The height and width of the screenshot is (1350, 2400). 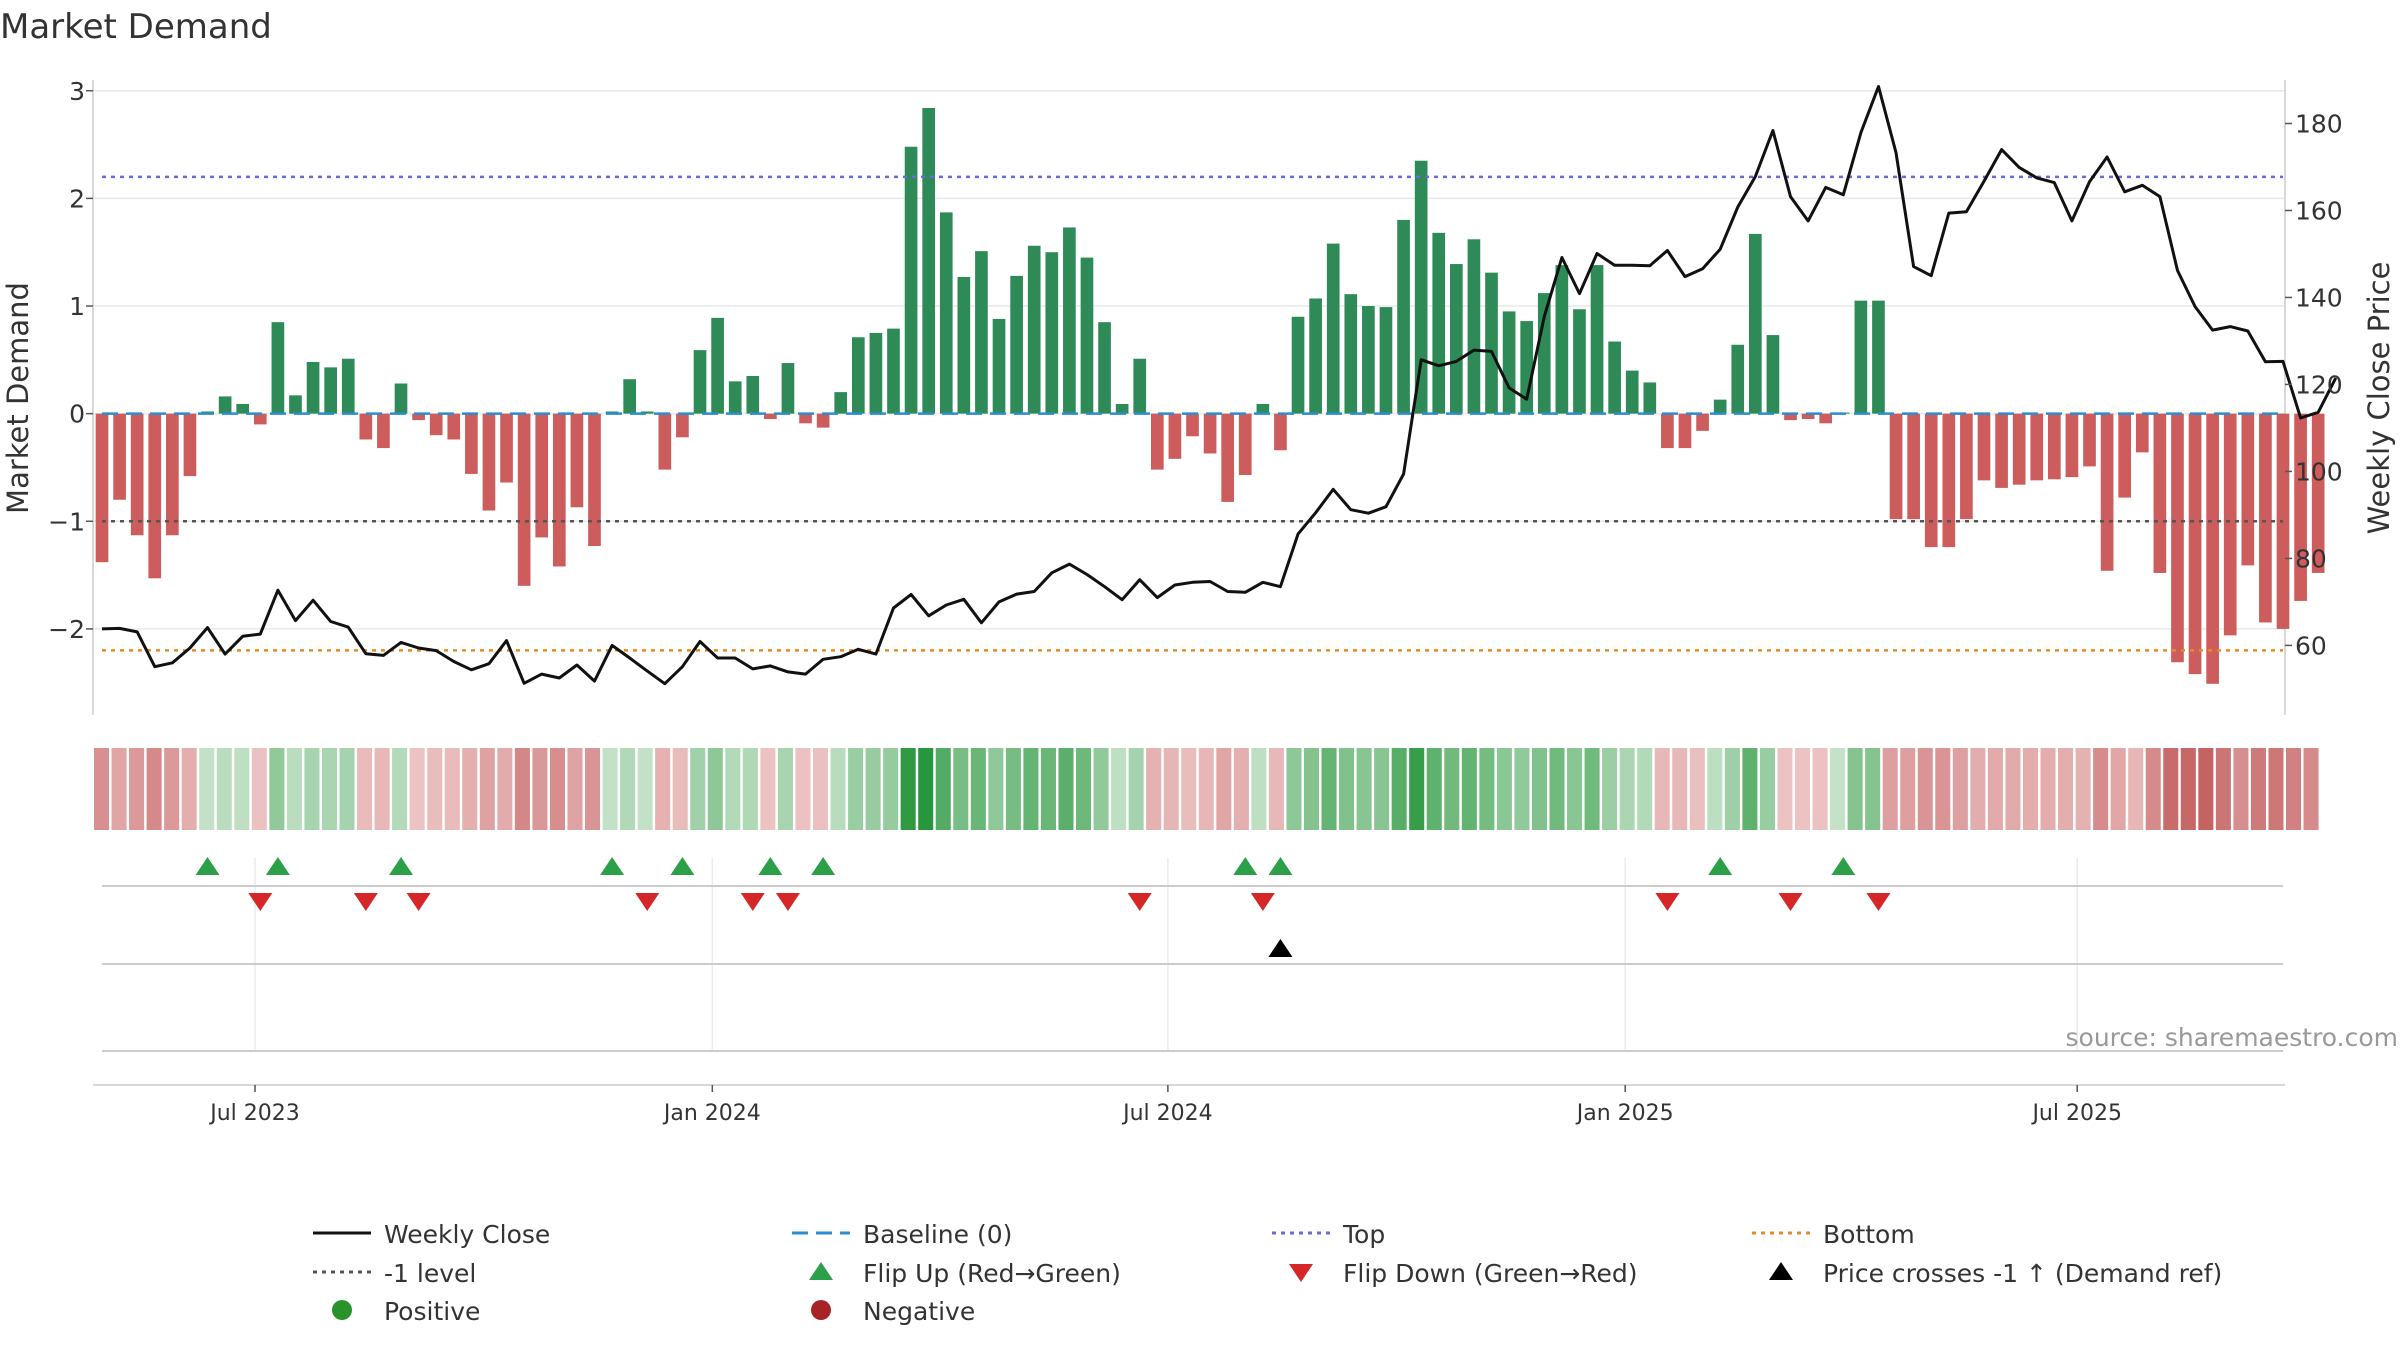 I want to click on legend-label: Positive, so click(x=432, y=1311).